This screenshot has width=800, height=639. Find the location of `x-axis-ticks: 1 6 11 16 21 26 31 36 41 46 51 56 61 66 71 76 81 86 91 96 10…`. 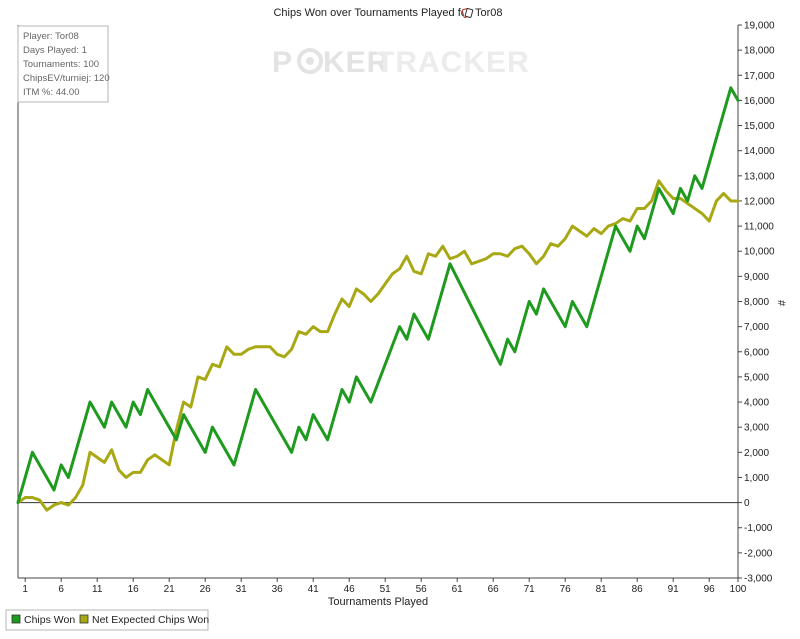

x-axis-ticks: 1 6 11 16 21 26 31 36 41 46 51 56 61 66 71 76 81 86 91 96 10… is located at coordinates (384, 586).